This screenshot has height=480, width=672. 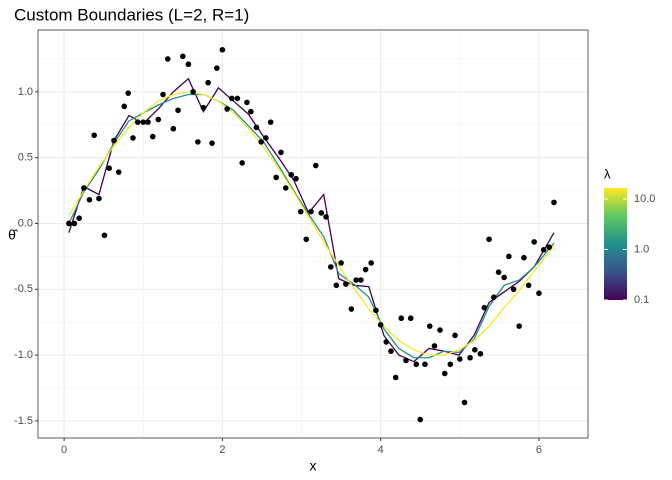 What do you see at coordinates (23, 289) in the screenshot?
I see `y-tick-label: -0.5` at bounding box center [23, 289].